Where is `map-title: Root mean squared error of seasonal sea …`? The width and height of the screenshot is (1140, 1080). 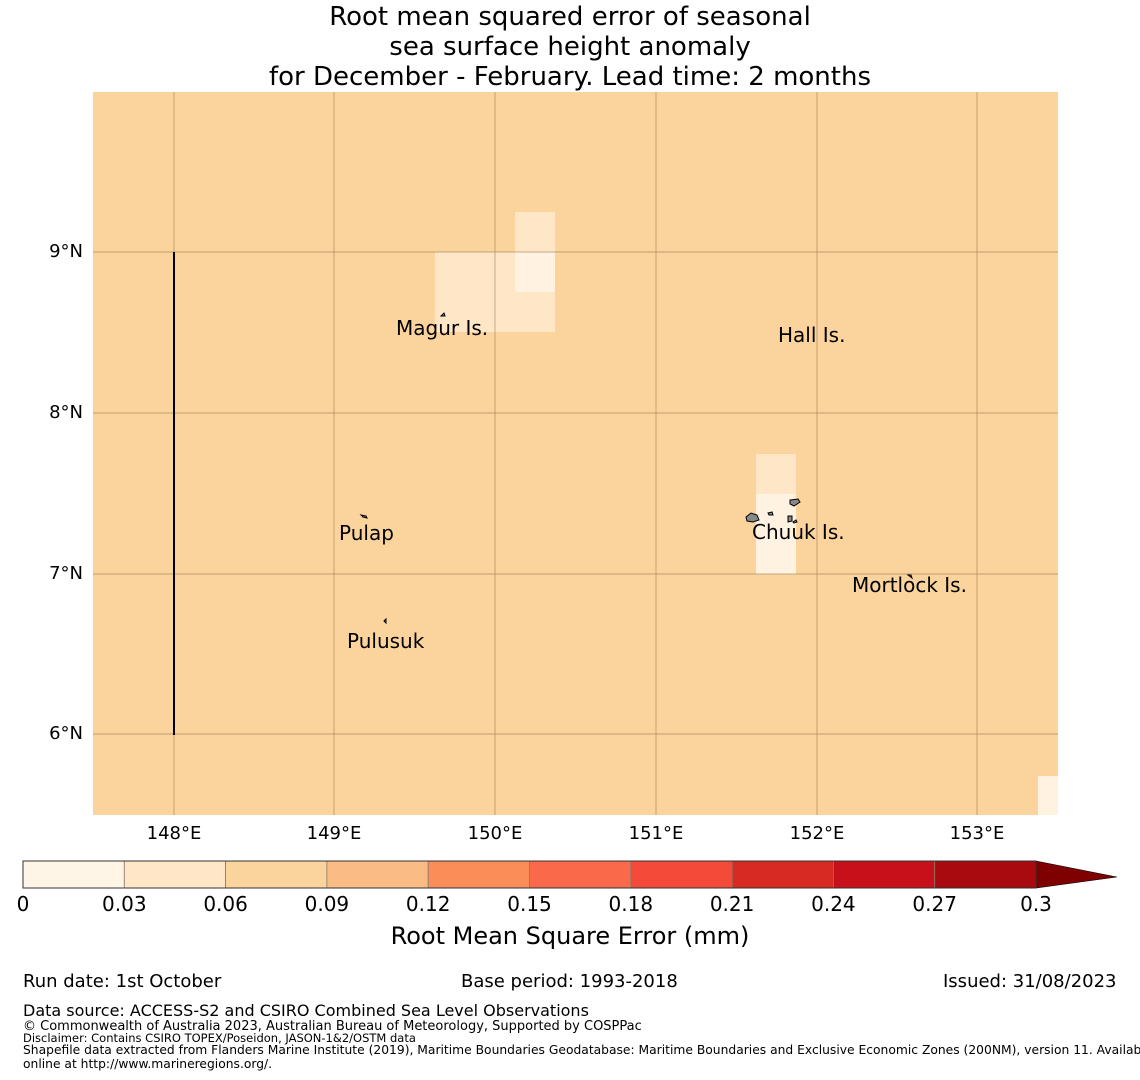
map-title: Root mean squared error of seasonal sea … is located at coordinates (570, 47).